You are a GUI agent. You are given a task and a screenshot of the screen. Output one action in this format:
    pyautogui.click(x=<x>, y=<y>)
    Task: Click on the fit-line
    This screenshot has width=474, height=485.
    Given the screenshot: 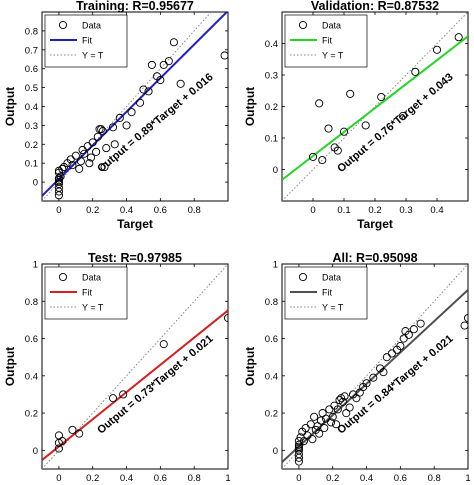 What is the action you would take?
    pyautogui.click(x=135, y=385)
    